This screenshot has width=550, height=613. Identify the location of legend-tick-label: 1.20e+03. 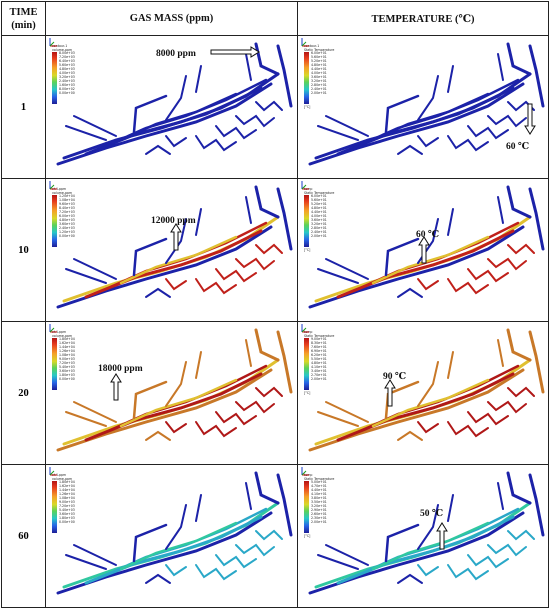
(67, 232).